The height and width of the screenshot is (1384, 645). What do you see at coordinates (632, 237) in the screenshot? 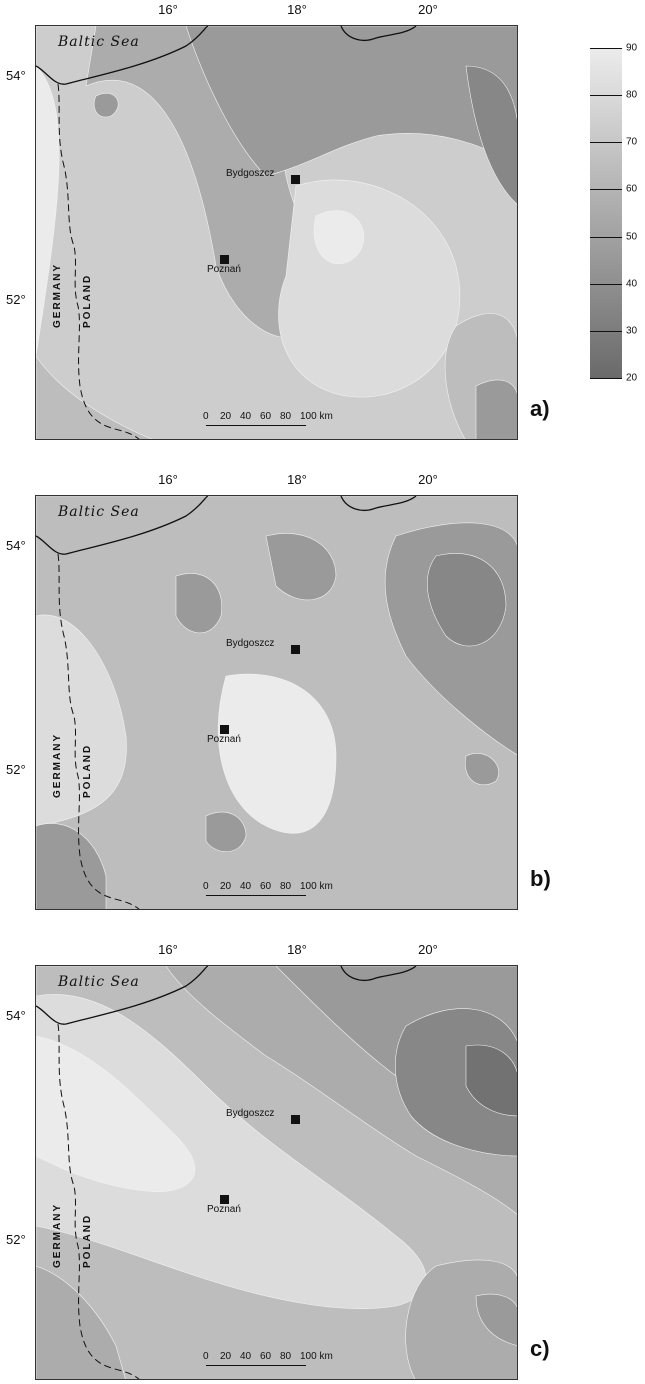
I see `legend-label-50: 50` at bounding box center [632, 237].